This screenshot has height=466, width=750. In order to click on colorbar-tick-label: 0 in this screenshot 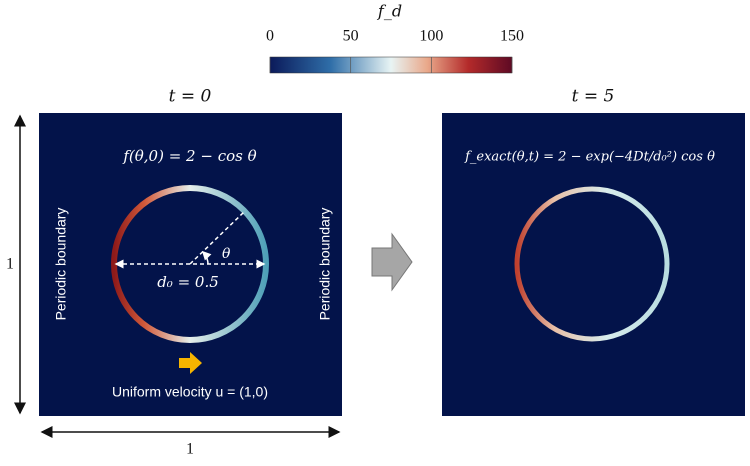, I will do `click(270, 36)`.